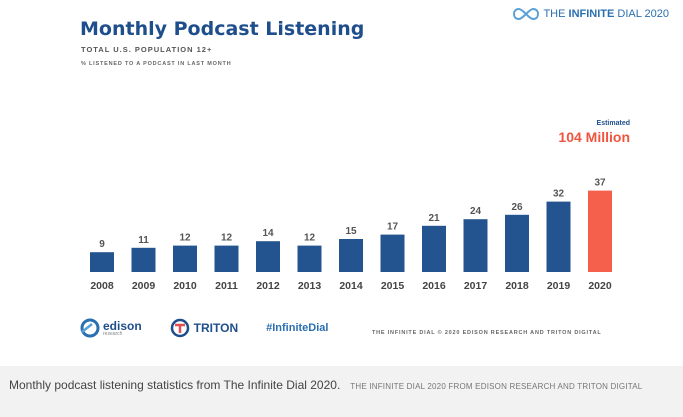 This screenshot has height=417, width=683. I want to click on category-label-2008: 2008, so click(102, 286).